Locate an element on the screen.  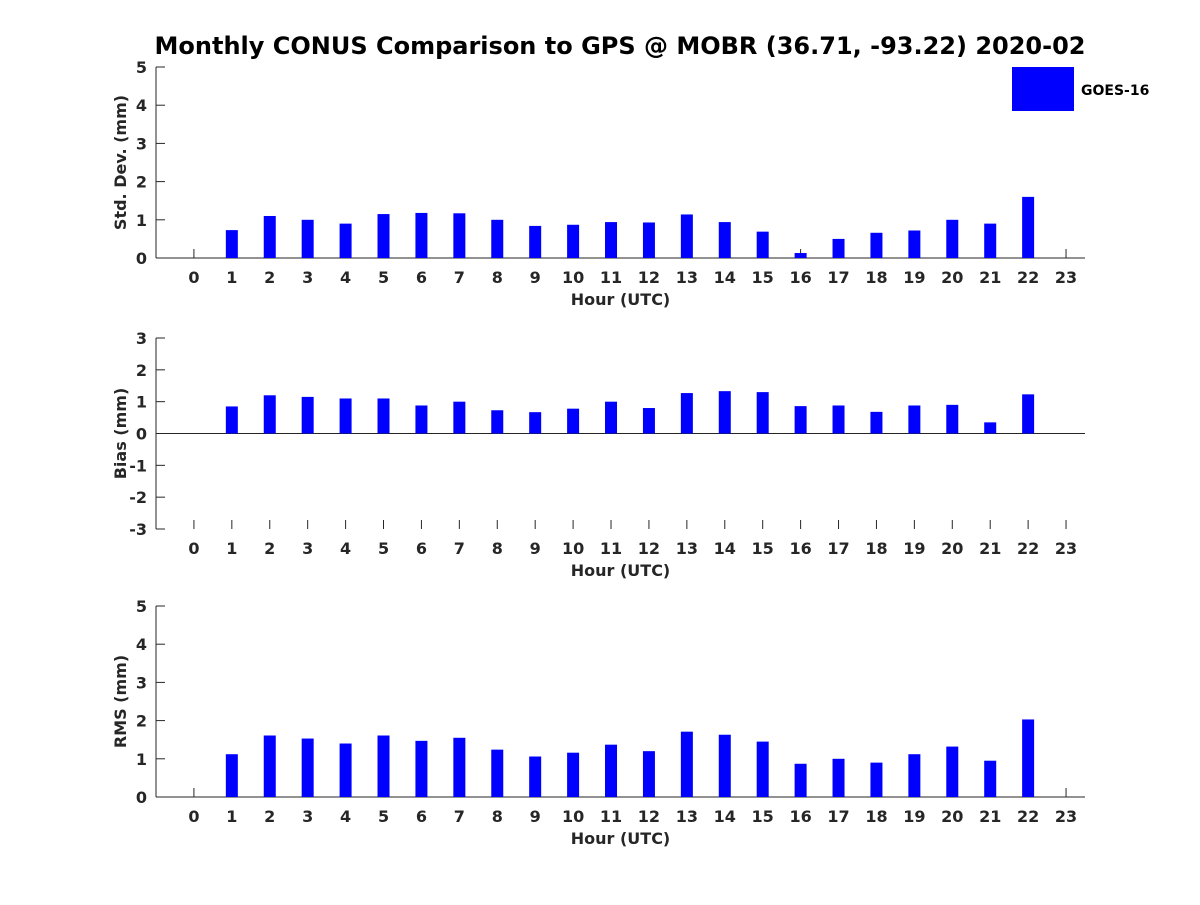
y-axis-label: Std. Dev. (mm) is located at coordinates (120, 162).